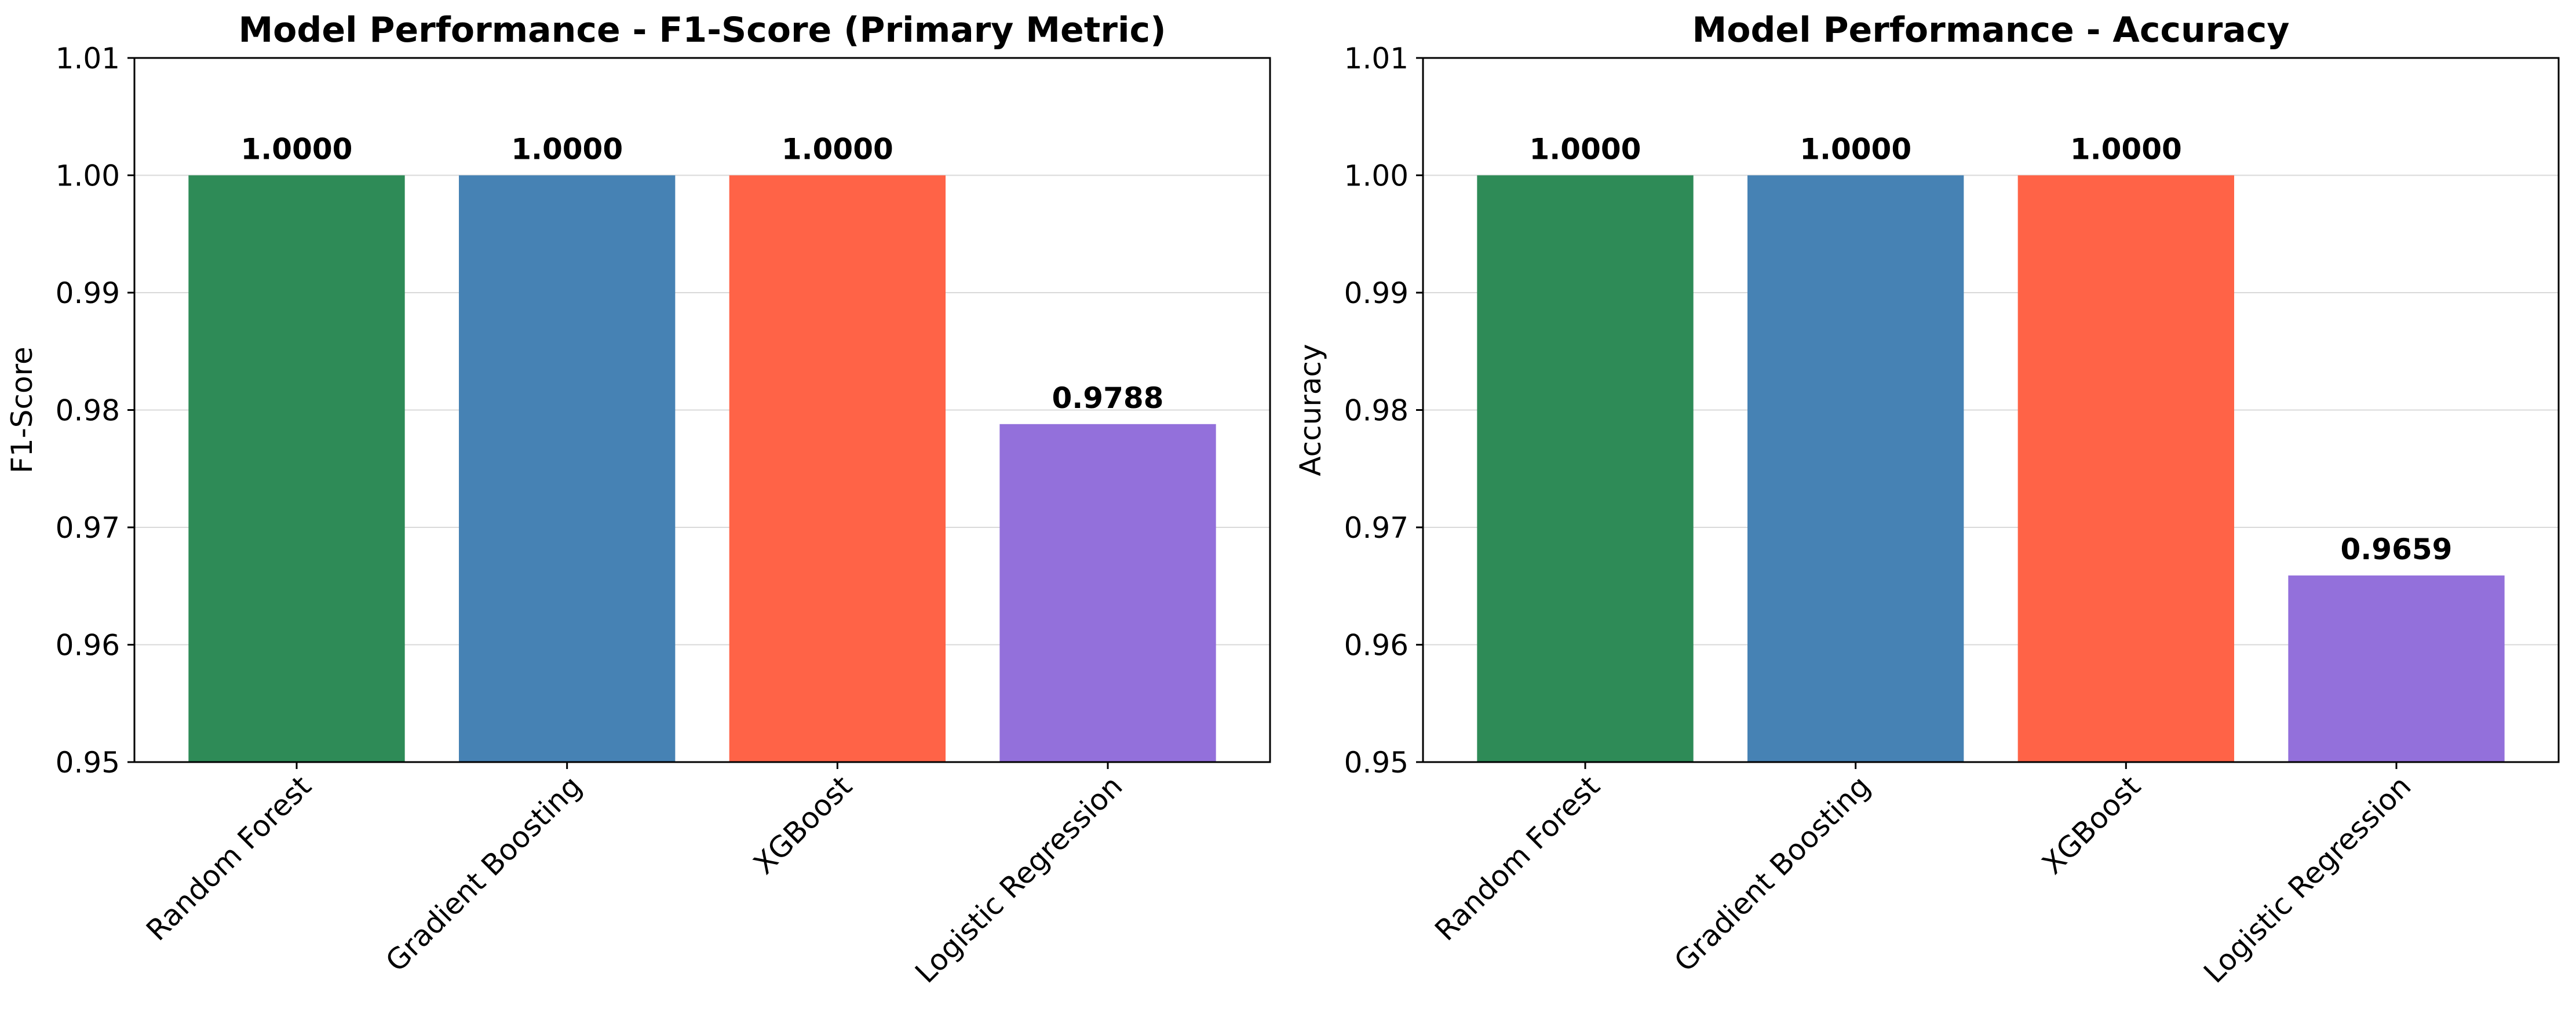 The width and height of the screenshot is (2576, 1013). I want to click on y-axis-label: F1-Score, so click(22, 410).